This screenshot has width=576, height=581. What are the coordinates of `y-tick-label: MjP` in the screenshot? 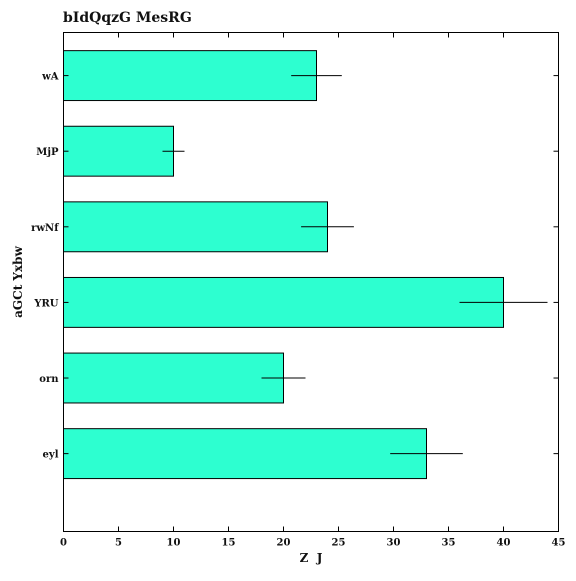 It's located at (47, 152).